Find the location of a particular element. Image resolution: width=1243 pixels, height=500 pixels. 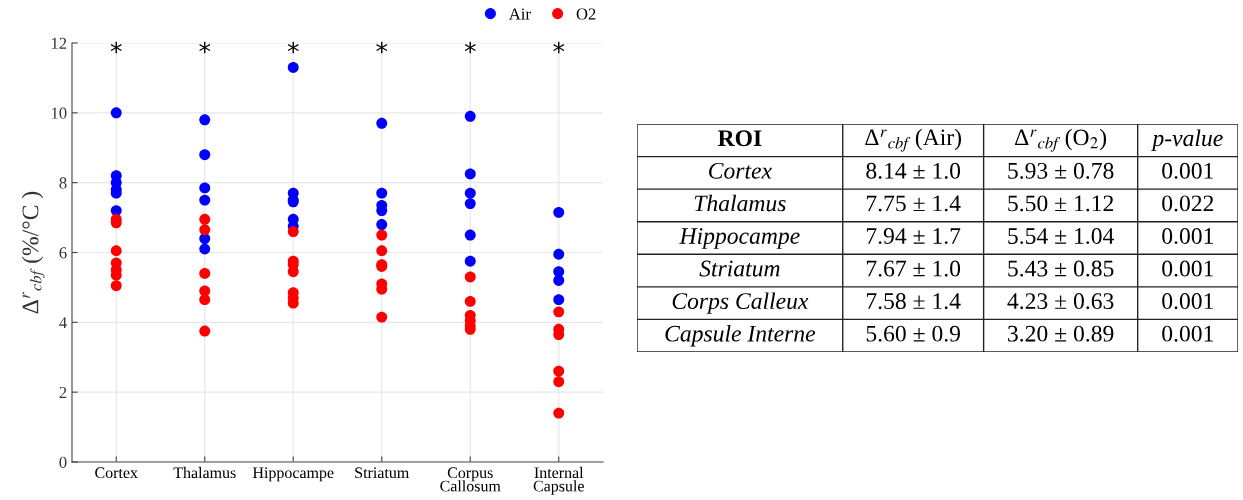

text: 5.93 ± 0.78 is located at coordinates (1061, 170).